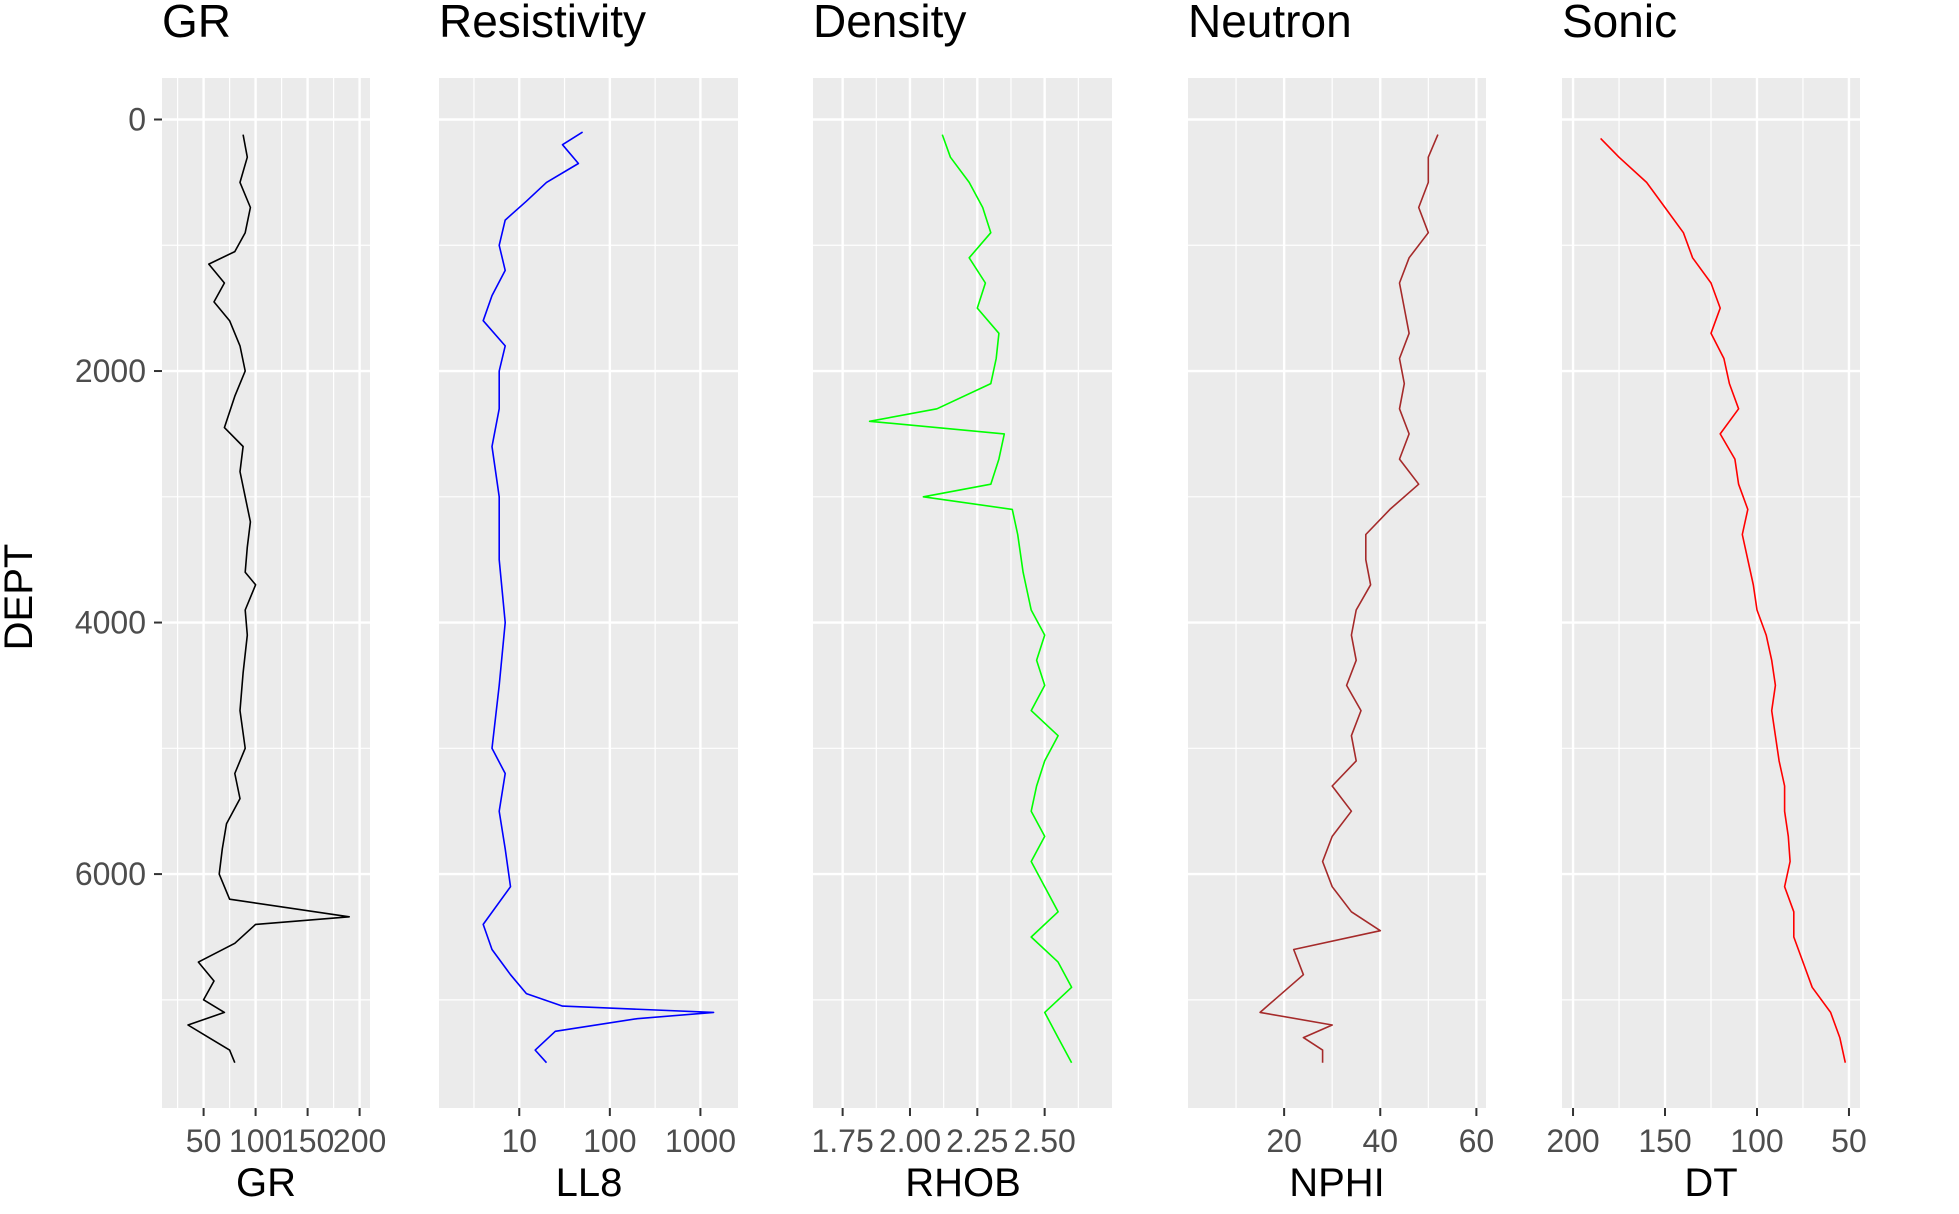 The width and height of the screenshot is (1959, 1214). What do you see at coordinates (977, 1141) in the screenshot?
I see `panel-rhob-x-tick-label: 2.25` at bounding box center [977, 1141].